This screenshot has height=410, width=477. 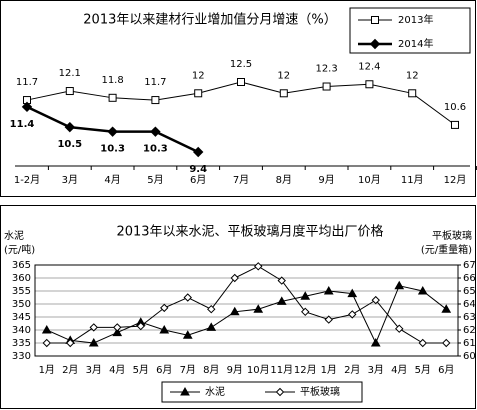 I want to click on y2-tick-label: 61, so click(x=469, y=343).